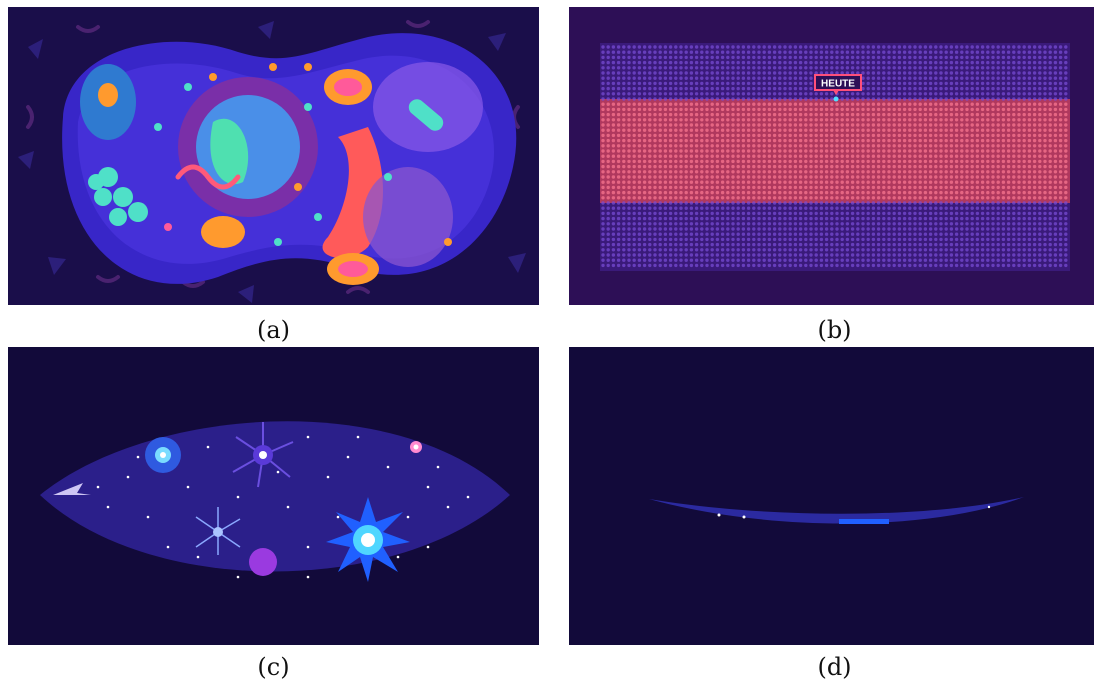 The width and height of the screenshot is (1094, 684). I want to click on today-marker-label: HEUTE, so click(838, 84).